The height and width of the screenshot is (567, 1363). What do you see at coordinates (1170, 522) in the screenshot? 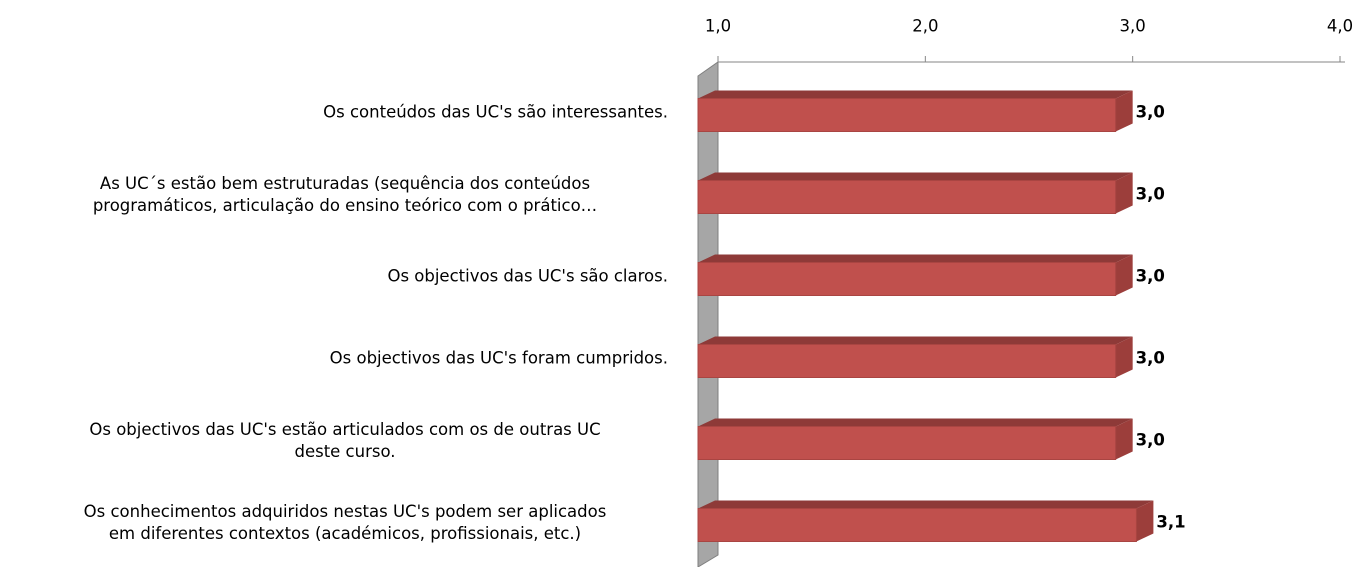
I see `value-label: 3,1` at bounding box center [1170, 522].